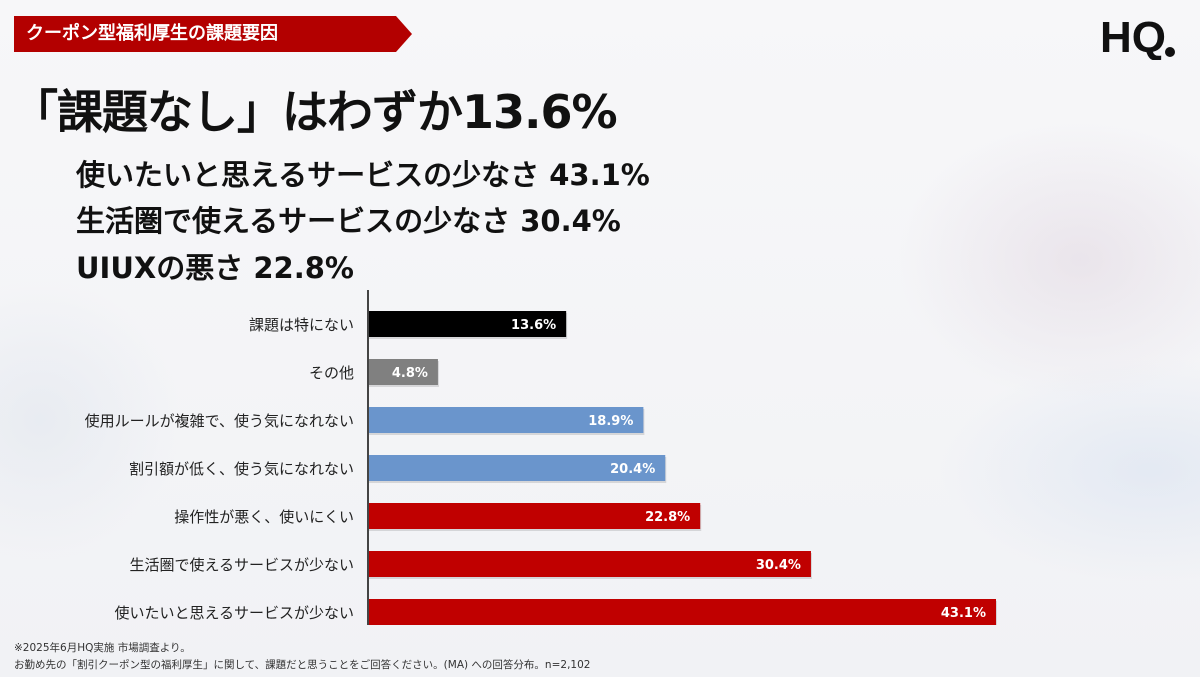  What do you see at coordinates (778, 565) in the screenshot?
I see `bar-value-label: 30.4%` at bounding box center [778, 565].